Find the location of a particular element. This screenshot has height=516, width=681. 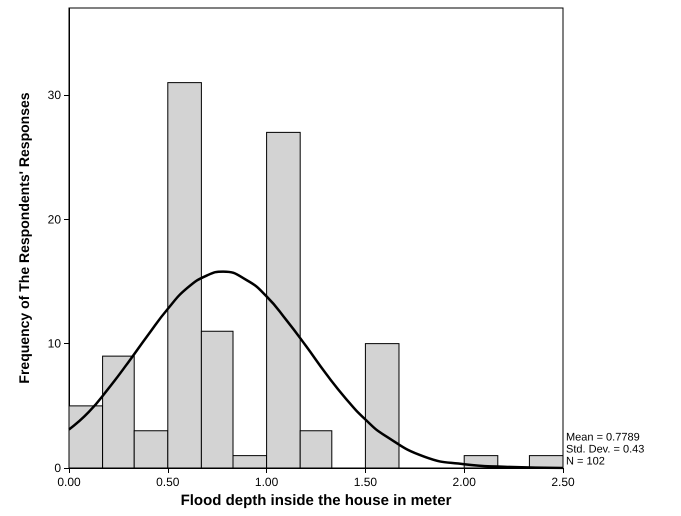

x-tick-label: 0.00 is located at coordinates (69, 482).